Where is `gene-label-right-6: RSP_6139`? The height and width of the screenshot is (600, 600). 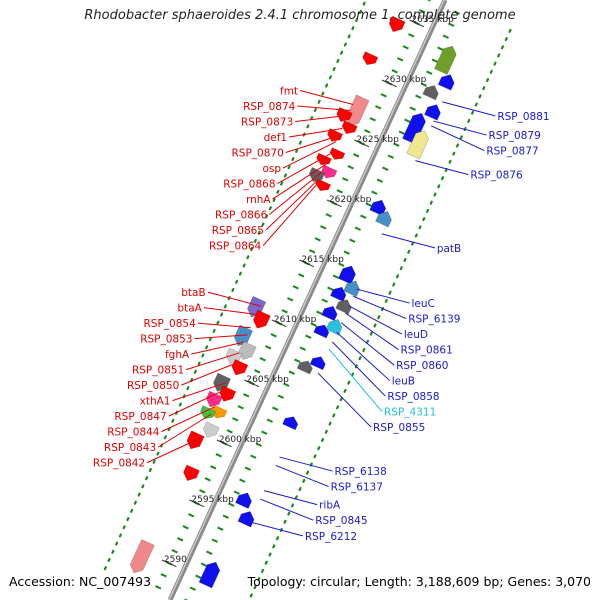 gene-label-right-6: RSP_6139 is located at coordinates (434, 320).